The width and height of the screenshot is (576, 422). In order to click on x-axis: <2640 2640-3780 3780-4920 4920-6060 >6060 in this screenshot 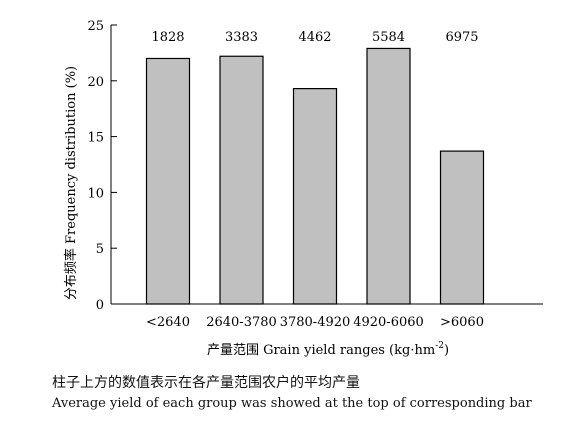, I will do `click(327, 316)`.